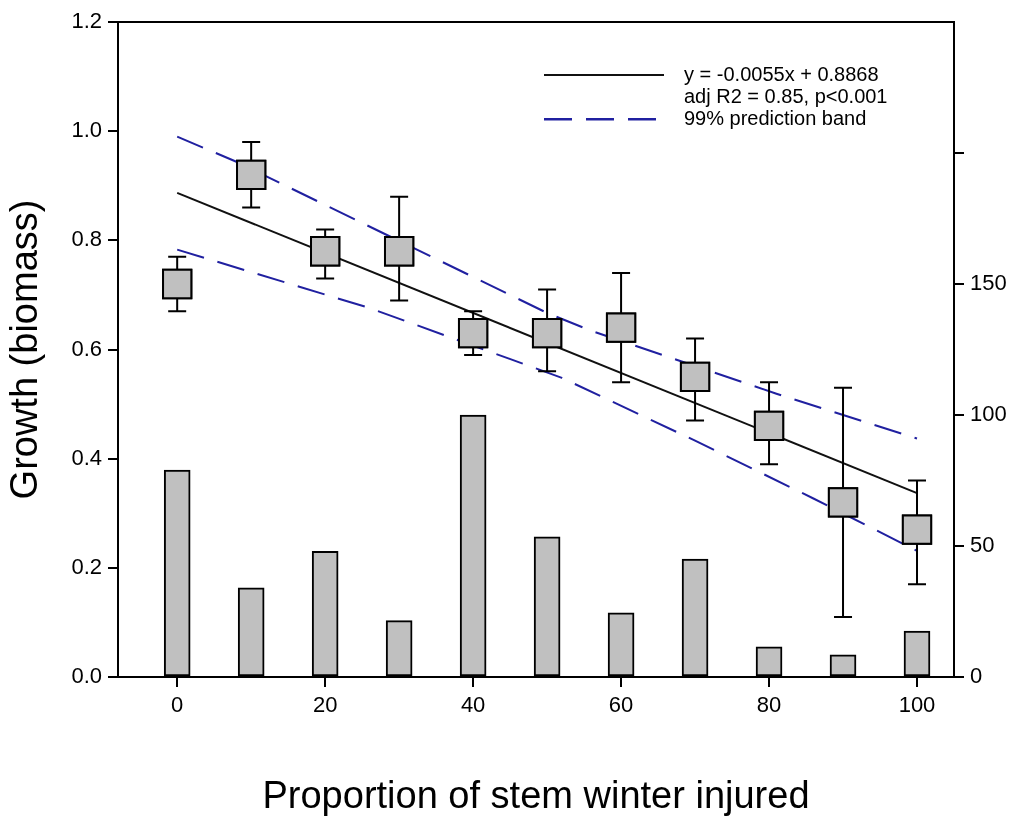 Image resolution: width=1016 pixels, height=824 pixels. What do you see at coordinates (536, 794) in the screenshot?
I see `x-axis-title: Proportion of stem winter injured` at bounding box center [536, 794].